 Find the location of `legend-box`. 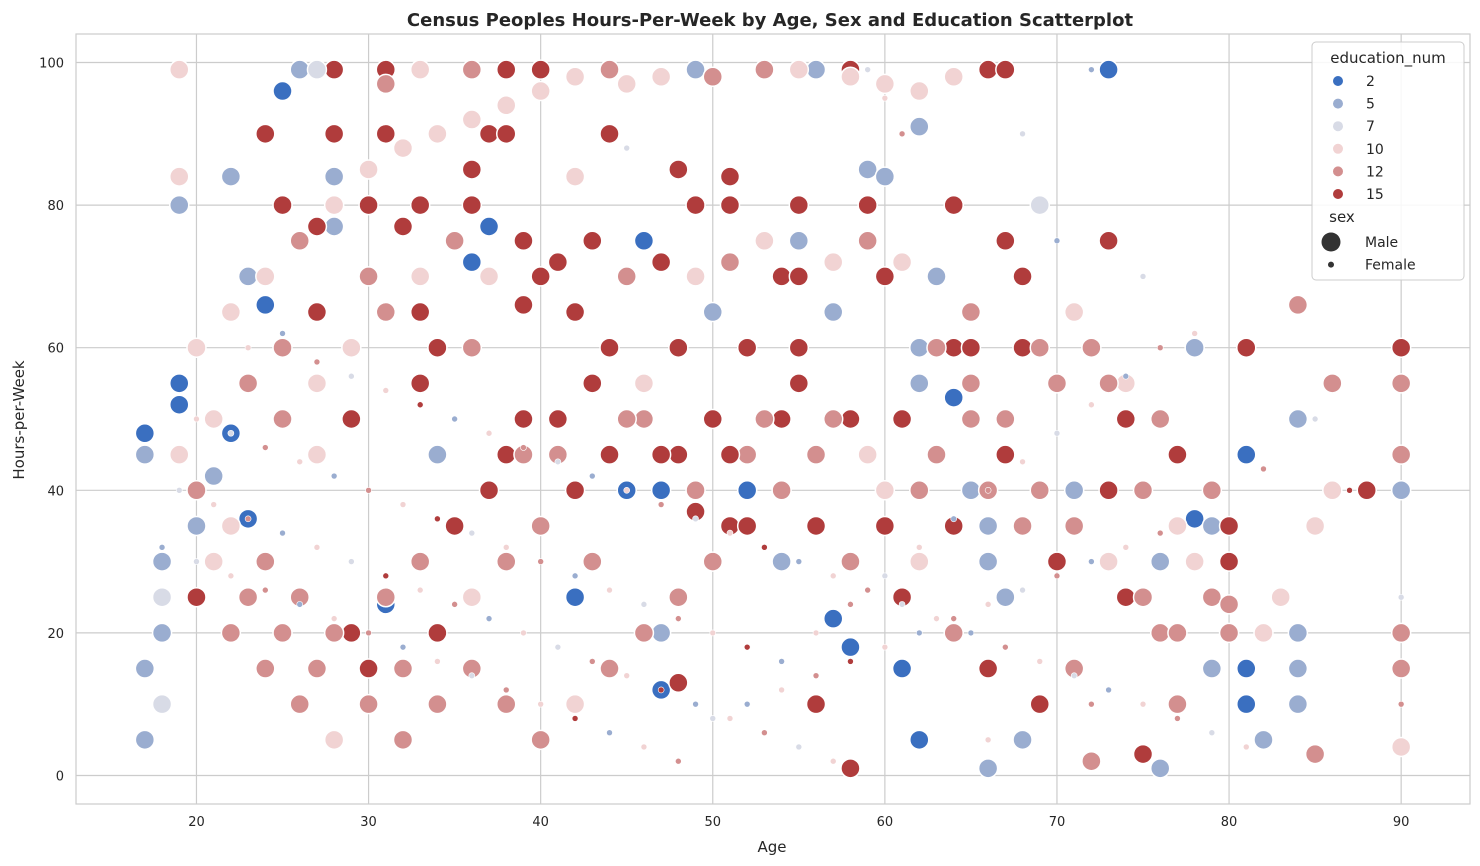

legend-box is located at coordinates (1388, 161).